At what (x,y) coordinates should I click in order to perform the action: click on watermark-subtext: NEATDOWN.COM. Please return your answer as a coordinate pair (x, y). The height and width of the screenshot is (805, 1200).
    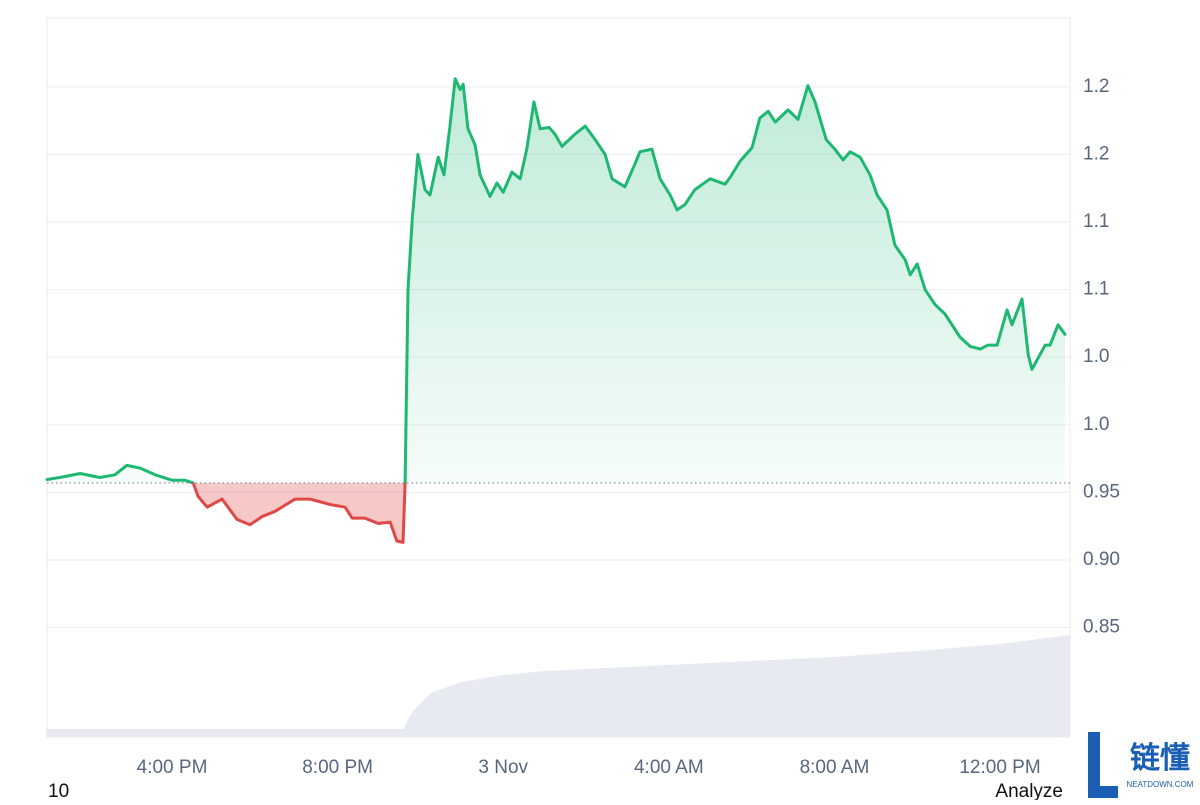
    Looking at the image, I should click on (1160, 784).